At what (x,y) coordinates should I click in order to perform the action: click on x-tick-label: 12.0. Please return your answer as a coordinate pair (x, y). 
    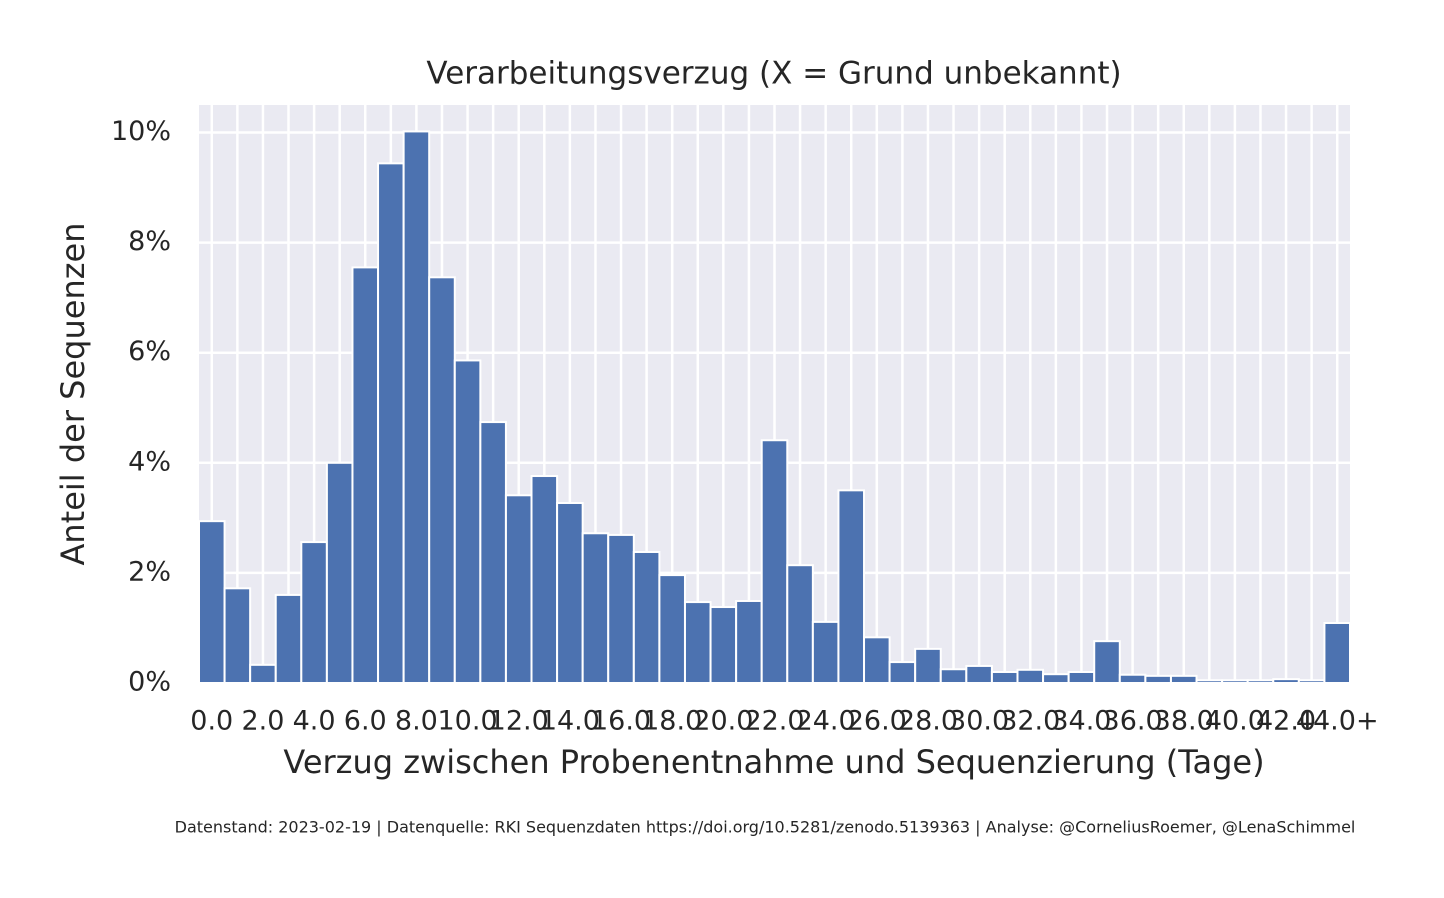
    Looking at the image, I should click on (519, 721).